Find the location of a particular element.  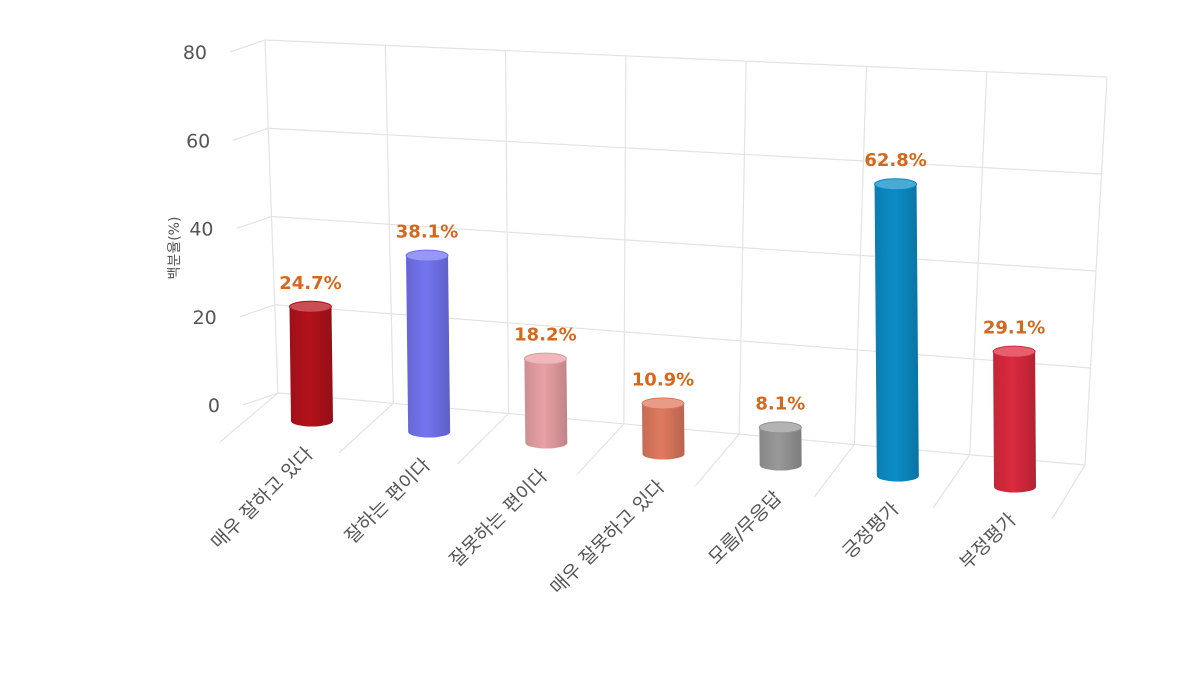

y-tick-label: 80 is located at coordinates (195, 53).